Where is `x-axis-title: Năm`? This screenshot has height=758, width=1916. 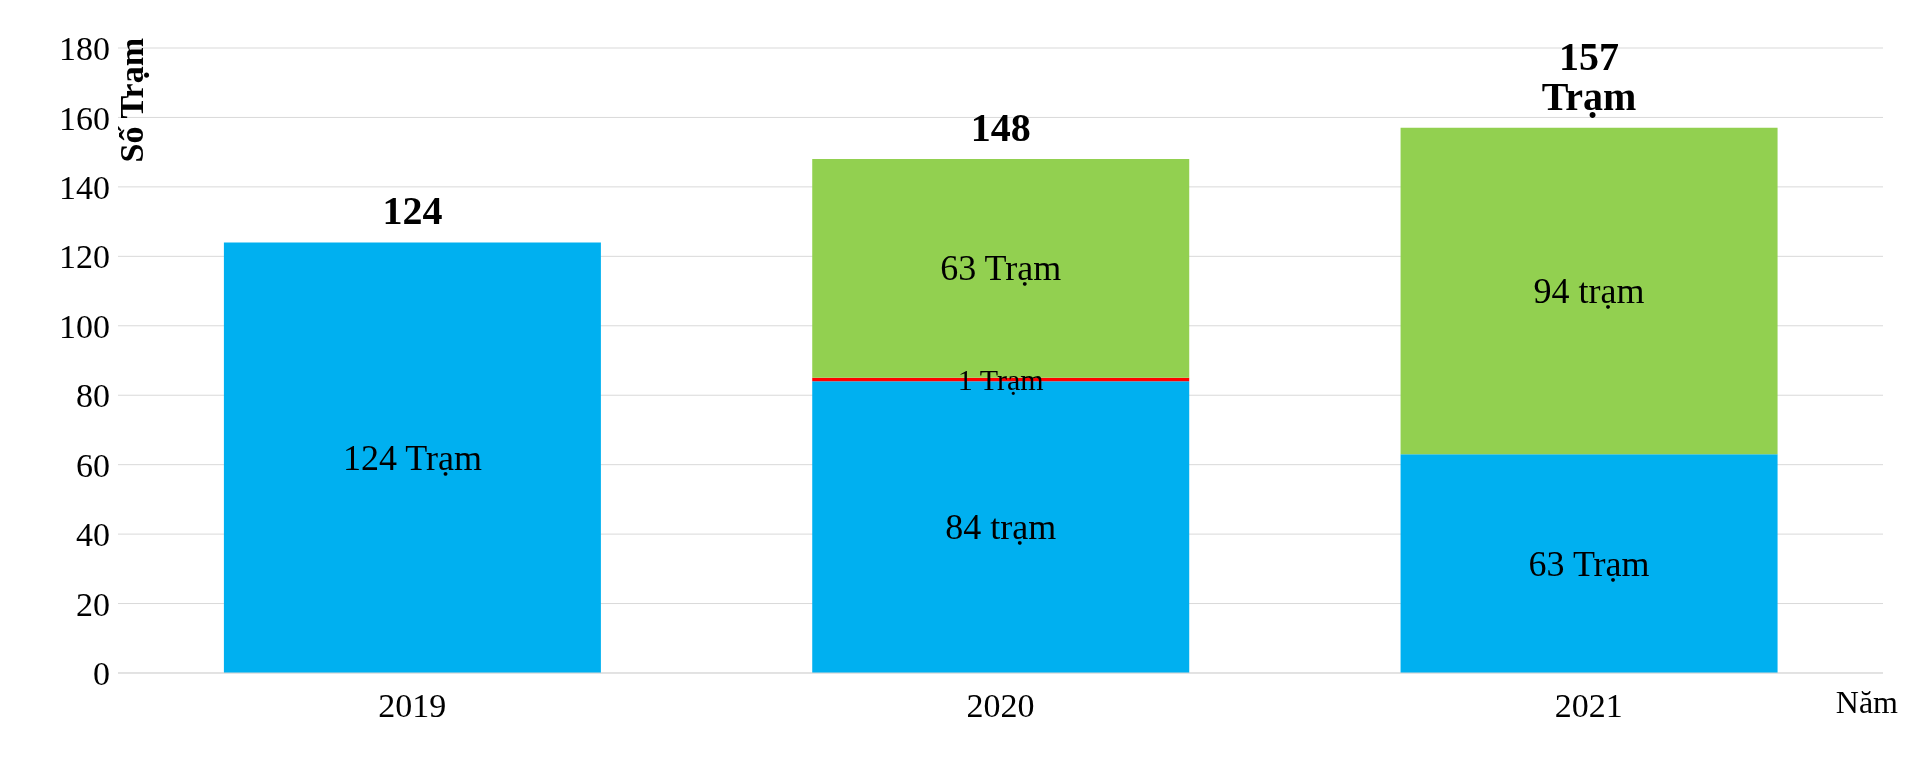 x-axis-title: Năm is located at coordinates (1867, 702).